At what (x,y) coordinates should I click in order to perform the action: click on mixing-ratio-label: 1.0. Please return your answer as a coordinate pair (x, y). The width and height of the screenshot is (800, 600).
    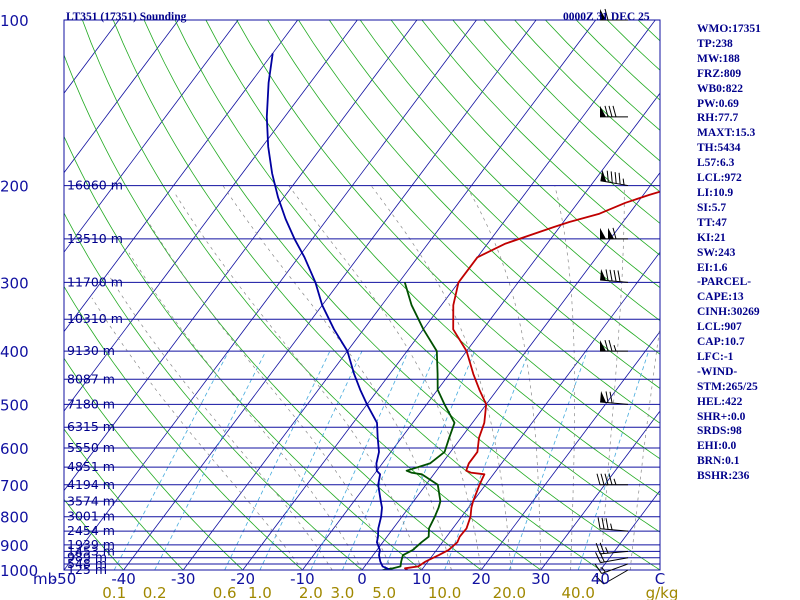
    Looking at the image, I should click on (260, 592).